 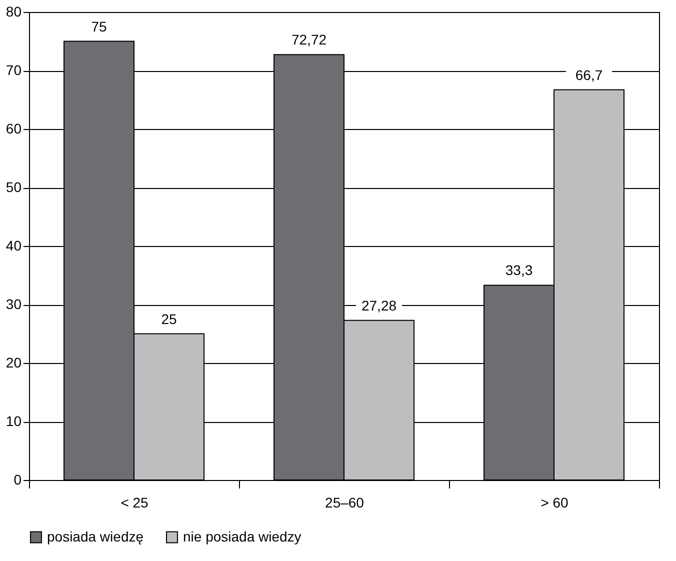 What do you see at coordinates (134, 502) in the screenshot?
I see `x-tick-label: < 25` at bounding box center [134, 502].